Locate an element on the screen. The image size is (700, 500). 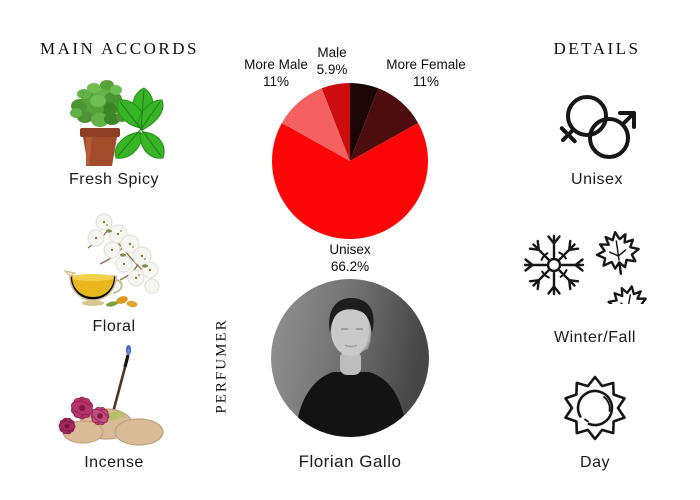
green-bits is located at coordinates (127, 248).